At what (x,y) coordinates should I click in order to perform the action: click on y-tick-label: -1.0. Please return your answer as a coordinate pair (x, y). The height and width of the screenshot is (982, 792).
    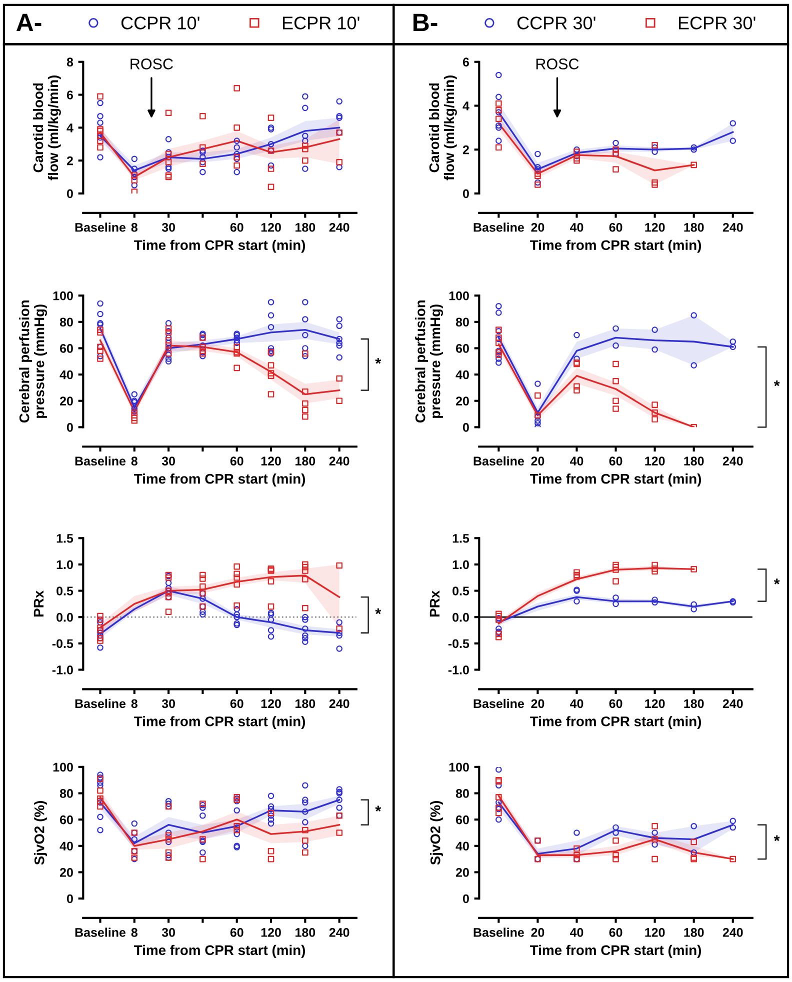
    Looking at the image, I should click on (62, 670).